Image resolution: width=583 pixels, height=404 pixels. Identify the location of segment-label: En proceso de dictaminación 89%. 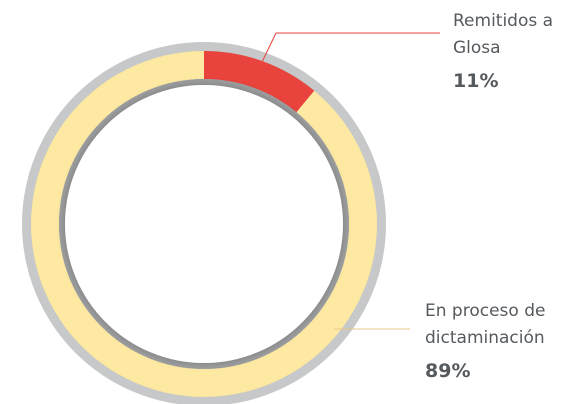
(502, 341).